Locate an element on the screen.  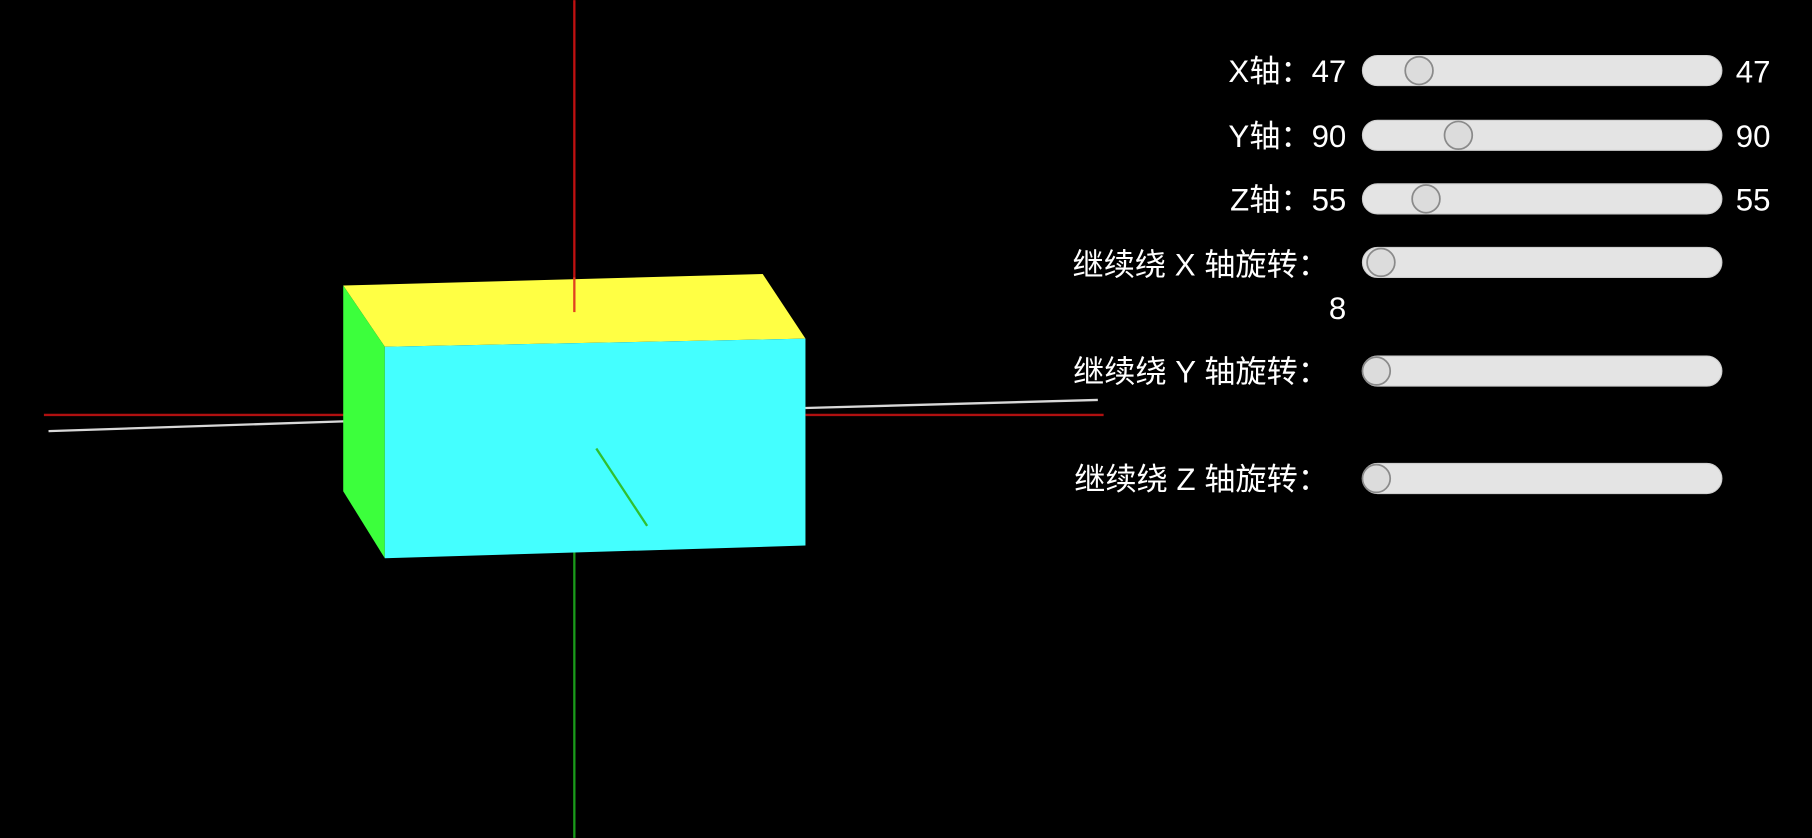
value: 47 is located at coordinates (1329, 71).